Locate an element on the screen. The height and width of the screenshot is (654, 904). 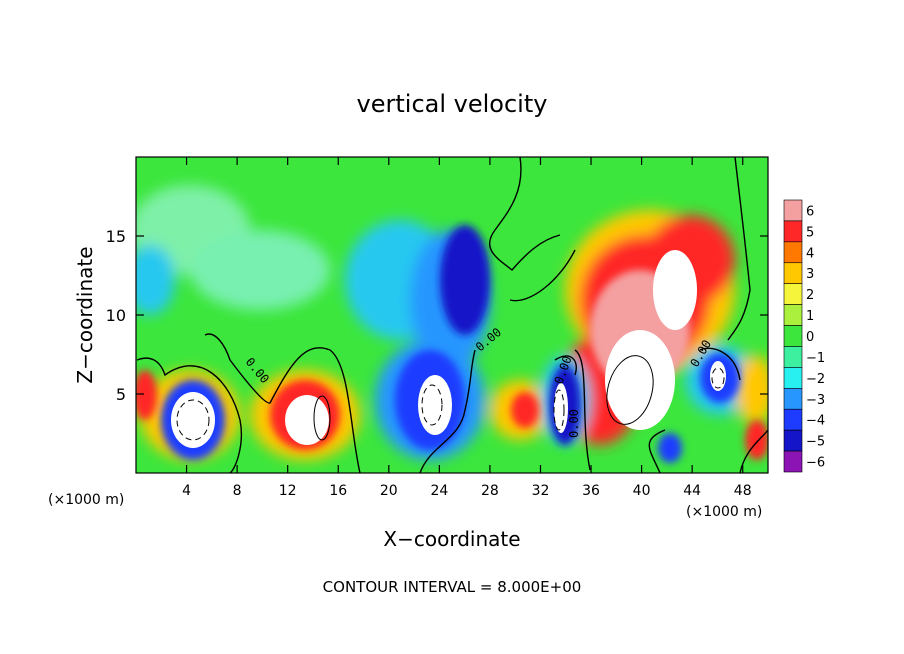
colorbar-label: 1 is located at coordinates (810, 316).